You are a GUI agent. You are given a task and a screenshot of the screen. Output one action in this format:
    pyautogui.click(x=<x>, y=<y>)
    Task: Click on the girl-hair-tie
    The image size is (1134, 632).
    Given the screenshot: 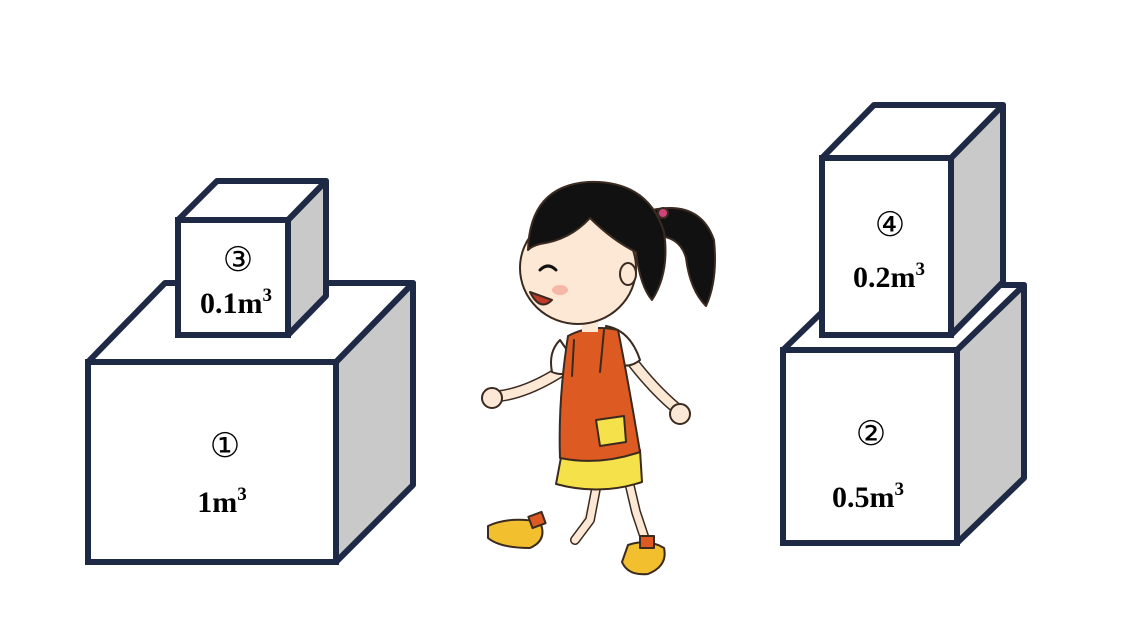 What is the action you would take?
    pyautogui.click(x=663, y=213)
    